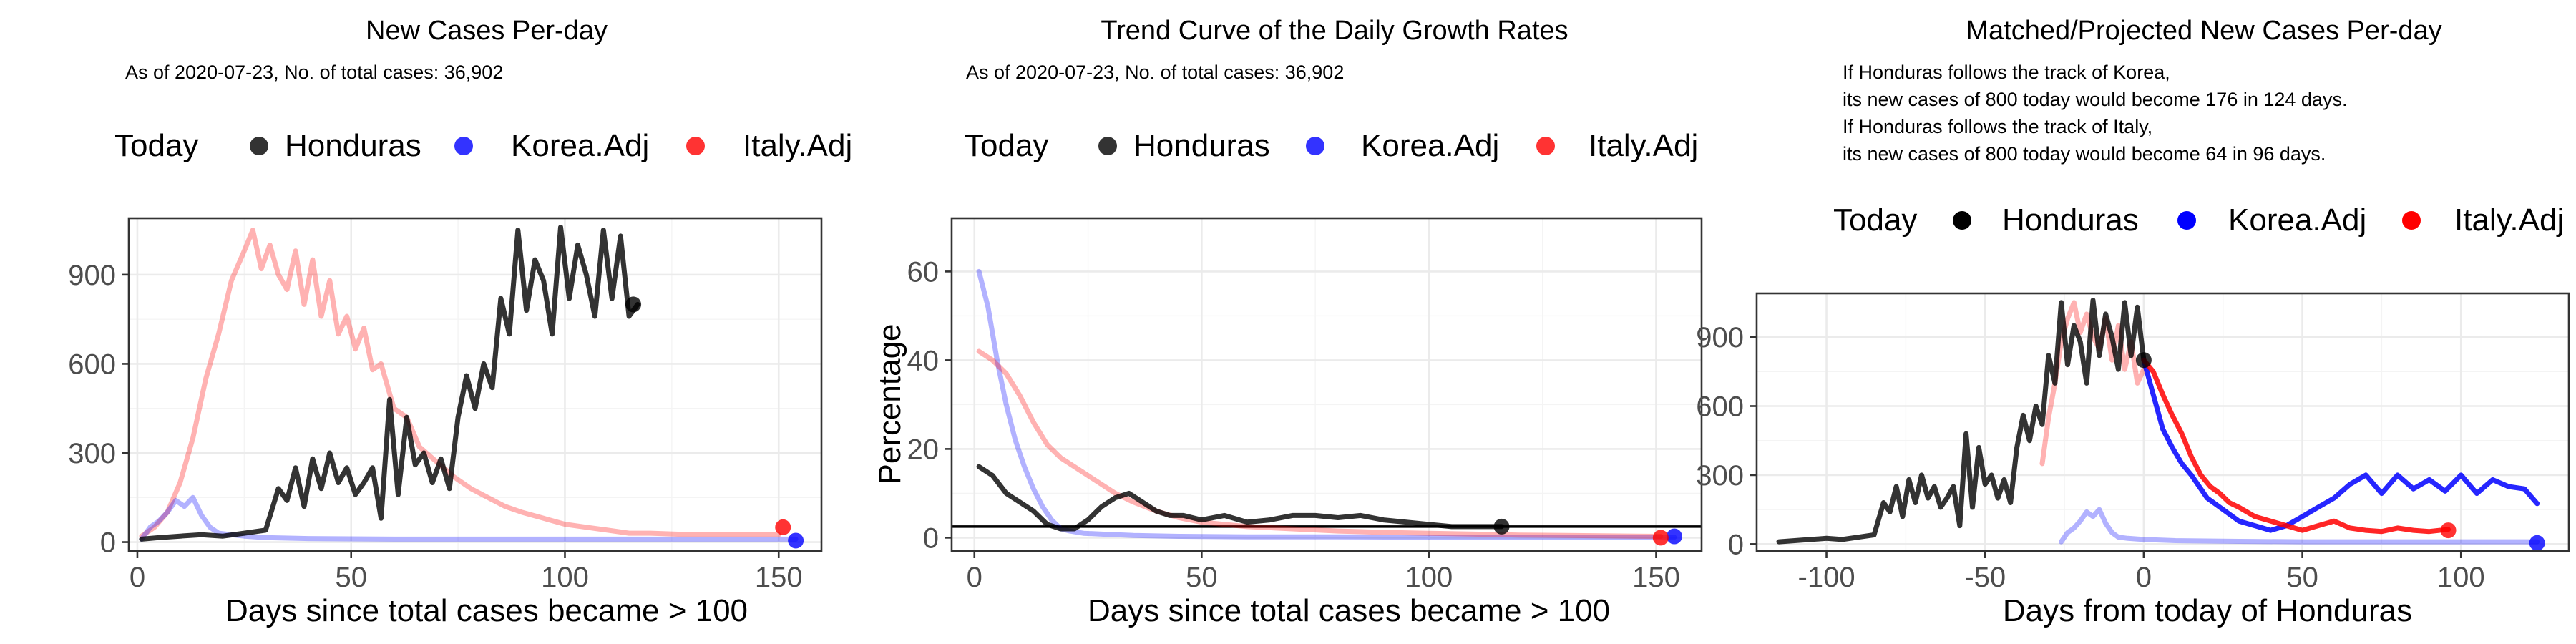 The image size is (2576, 644). Describe the element at coordinates (2411, 220) in the screenshot. I see `panel3-legend-italy-key` at that location.